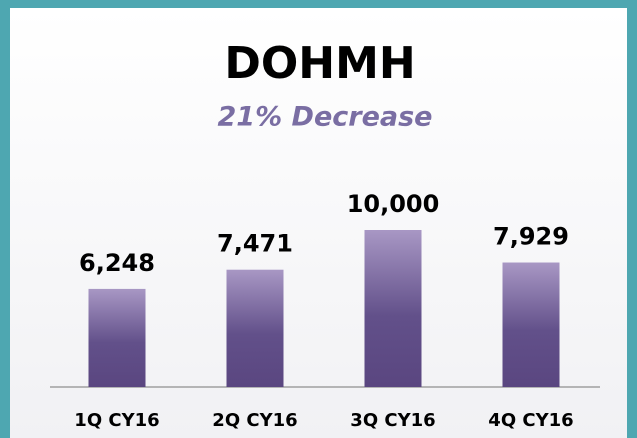 The width and height of the screenshot is (637, 438). Describe the element at coordinates (319, 63) in the screenshot. I see `chart-title: DOHMH` at that location.